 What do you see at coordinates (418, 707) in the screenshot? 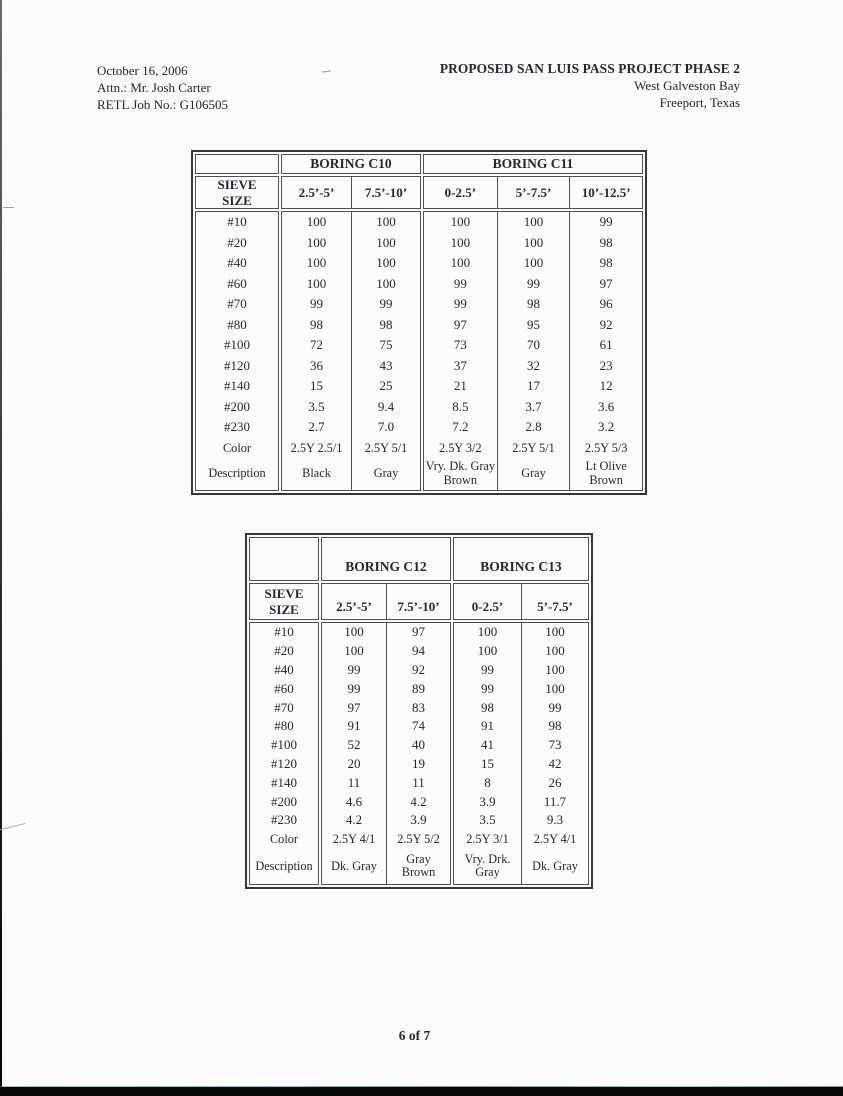
I see `data-cell: 83` at bounding box center [418, 707].